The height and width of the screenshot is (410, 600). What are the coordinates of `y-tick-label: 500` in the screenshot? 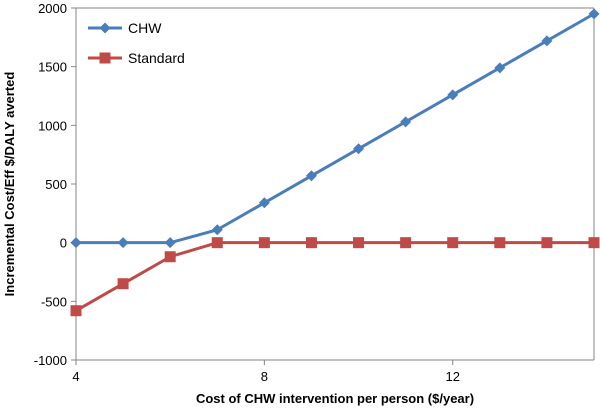 It's located at (56, 184).